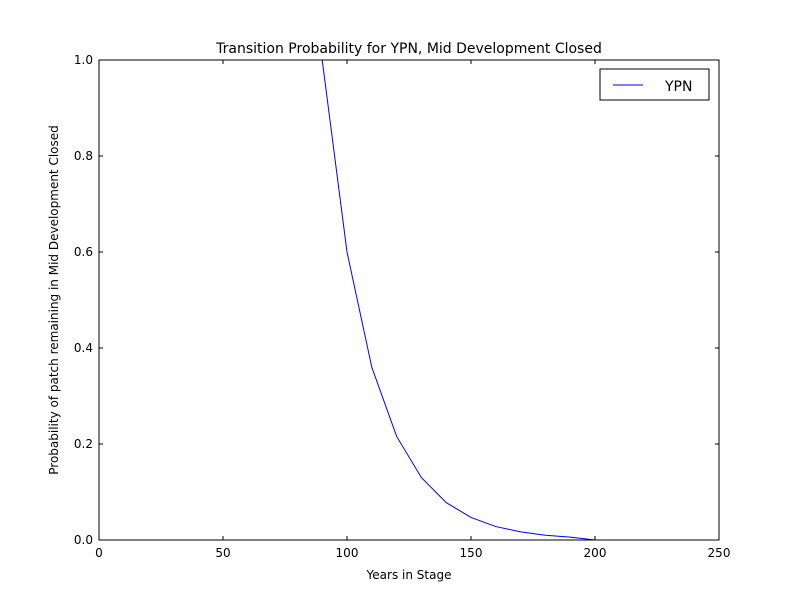  Describe the element at coordinates (471, 553) in the screenshot. I see `x-tick-label: 150` at that location.